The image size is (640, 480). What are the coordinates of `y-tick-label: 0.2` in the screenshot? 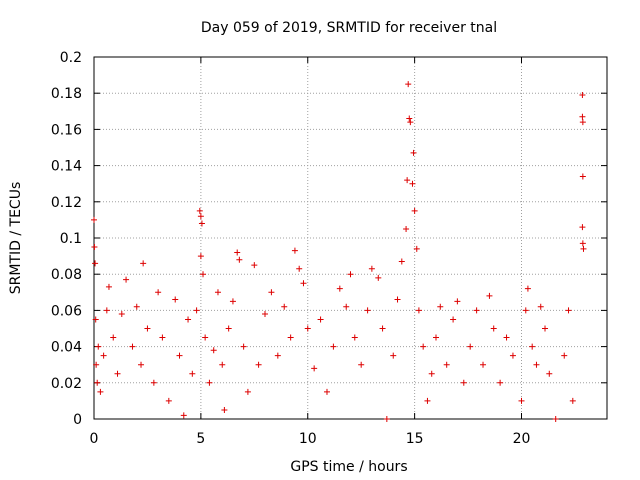 It's located at (71, 58).